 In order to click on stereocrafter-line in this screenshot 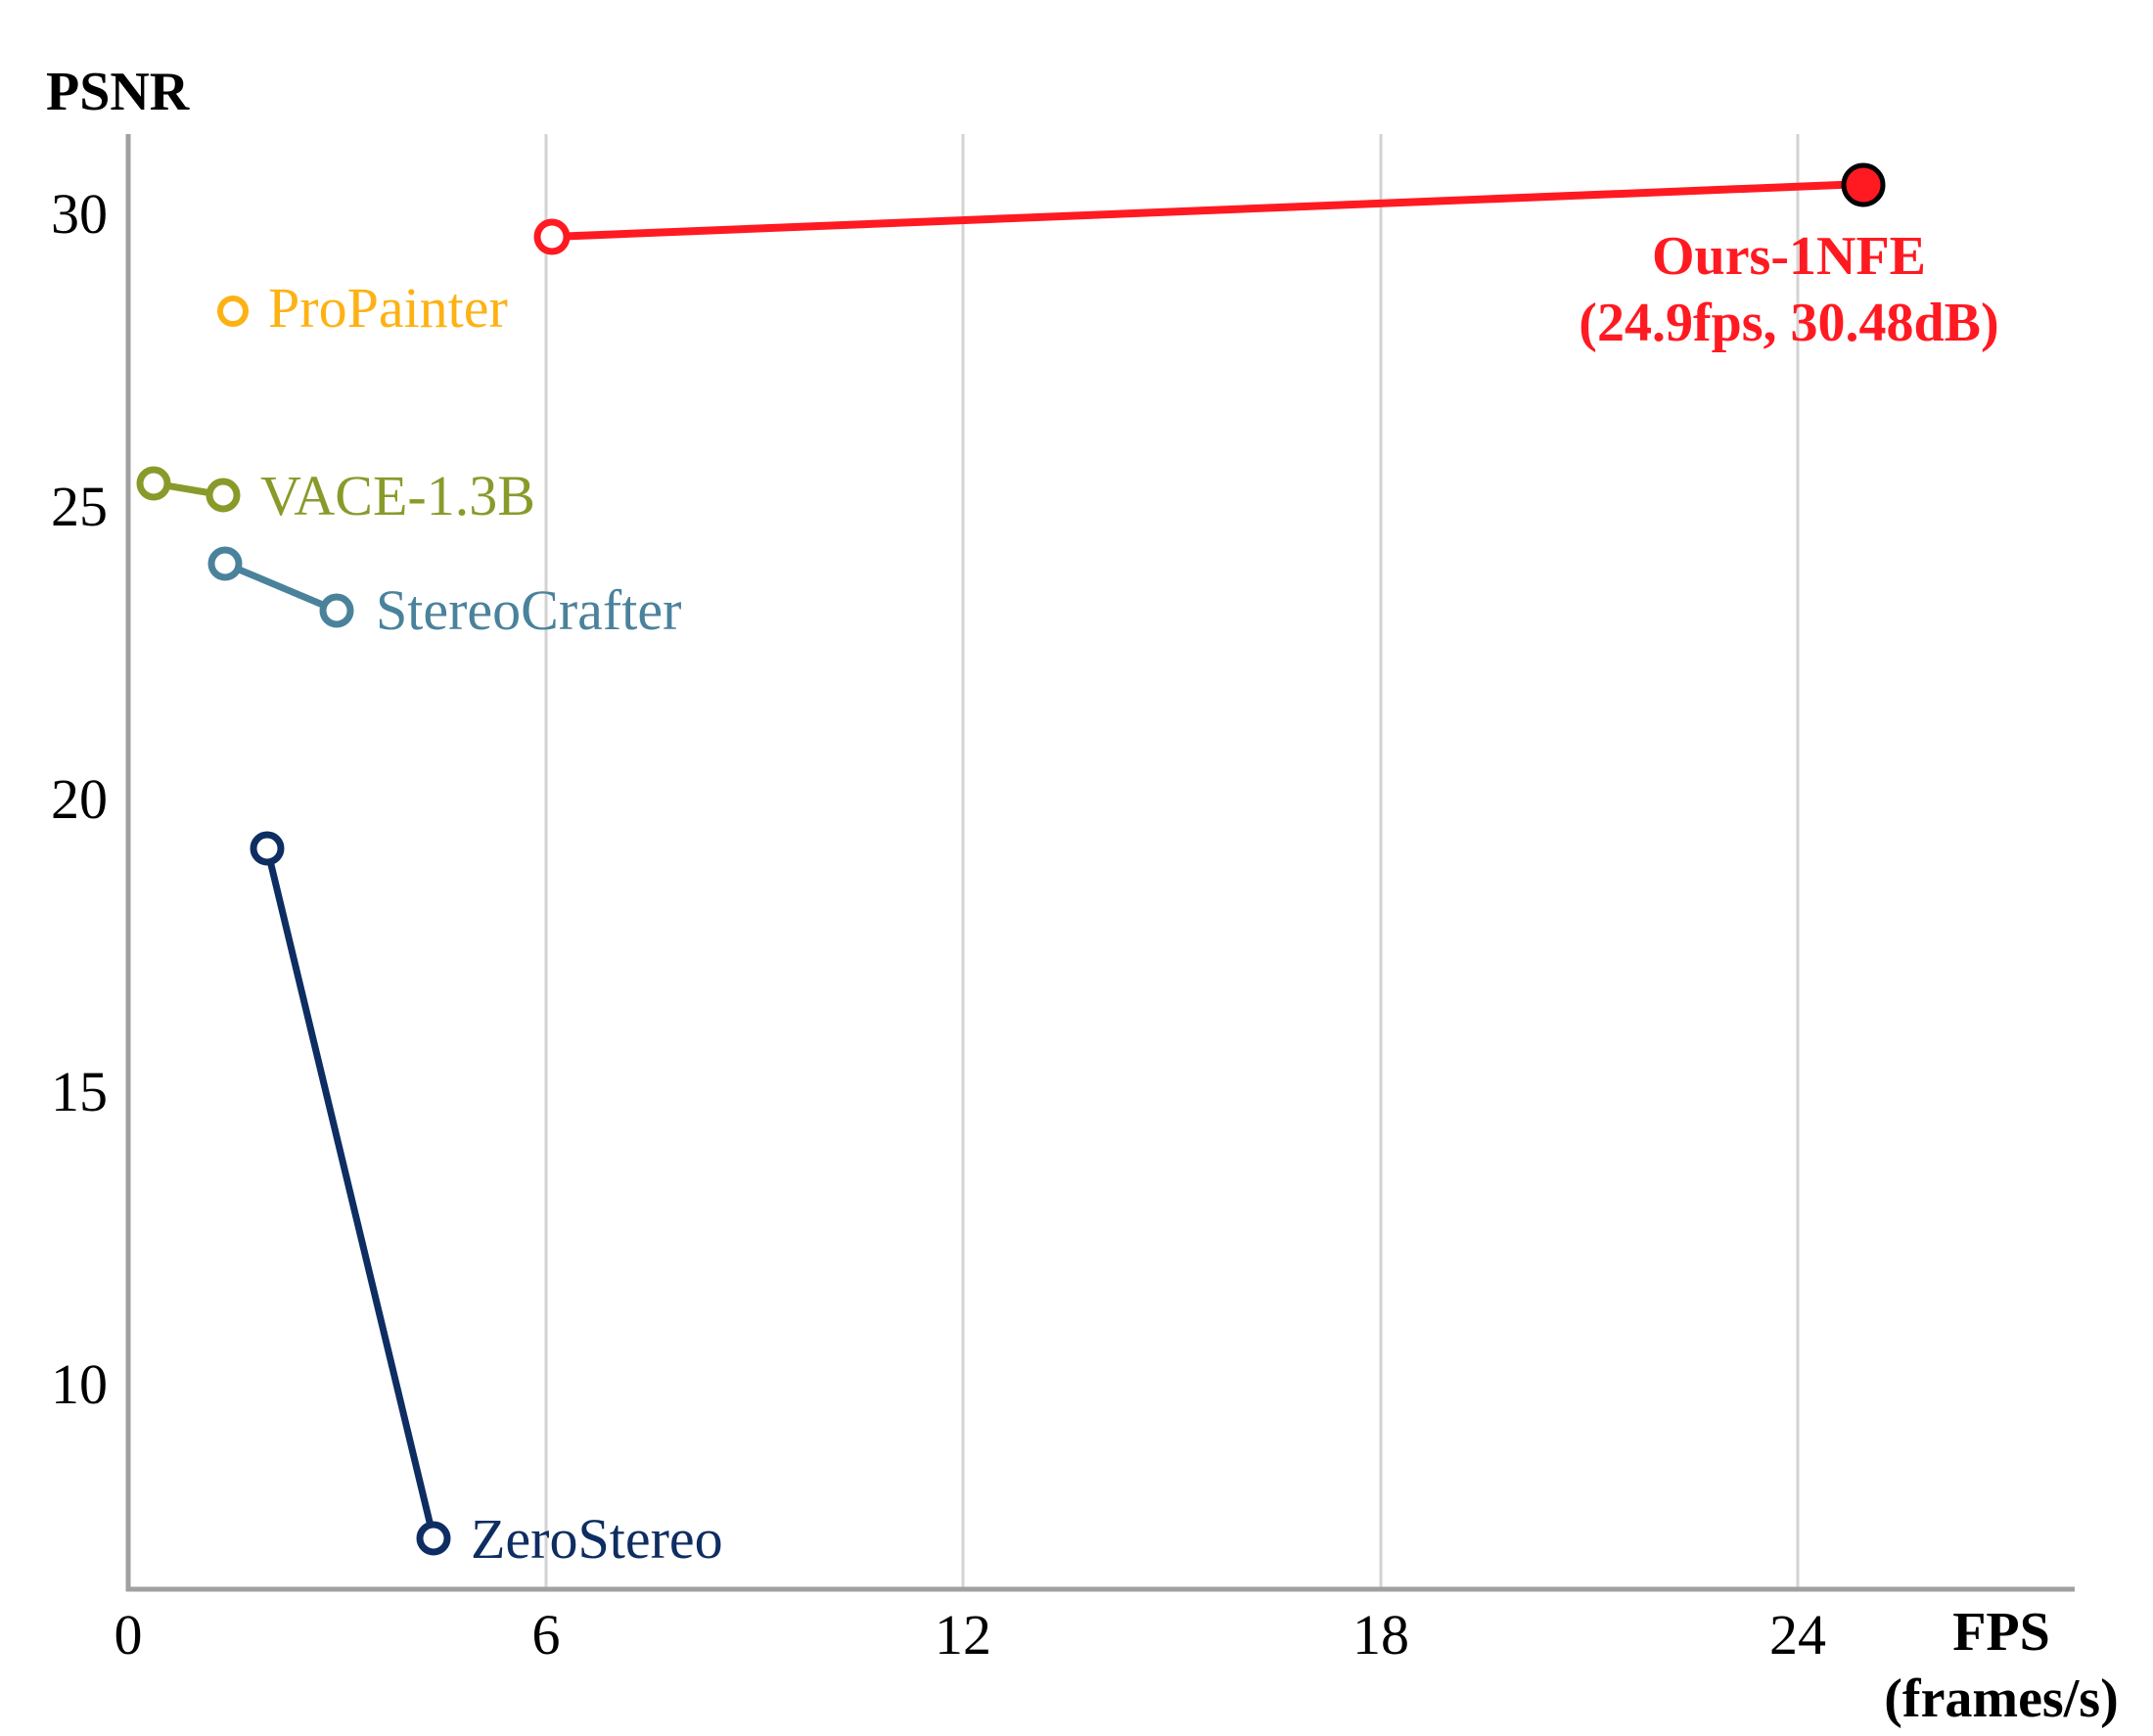, I will do `click(281, 588)`.